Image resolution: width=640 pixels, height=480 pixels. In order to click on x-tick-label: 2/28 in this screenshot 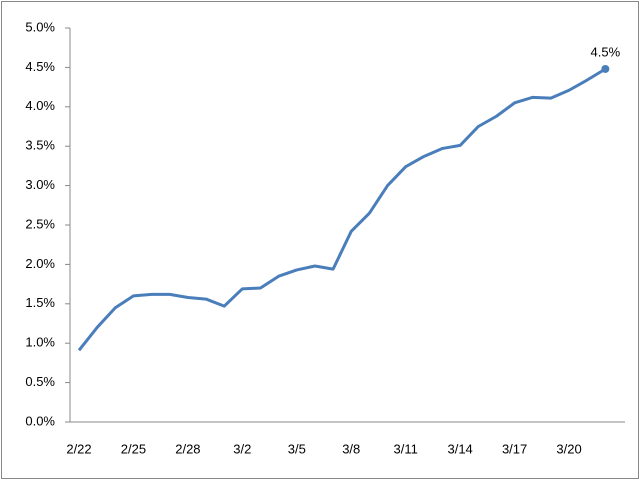, I will do `click(187, 448)`.